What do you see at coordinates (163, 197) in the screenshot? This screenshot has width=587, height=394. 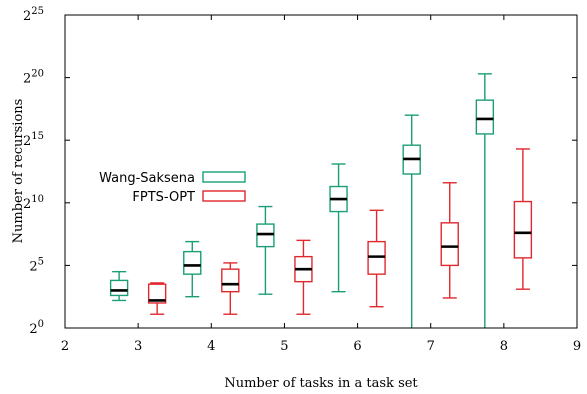 I see `legend-label: FPTS-OPT` at bounding box center [163, 197].